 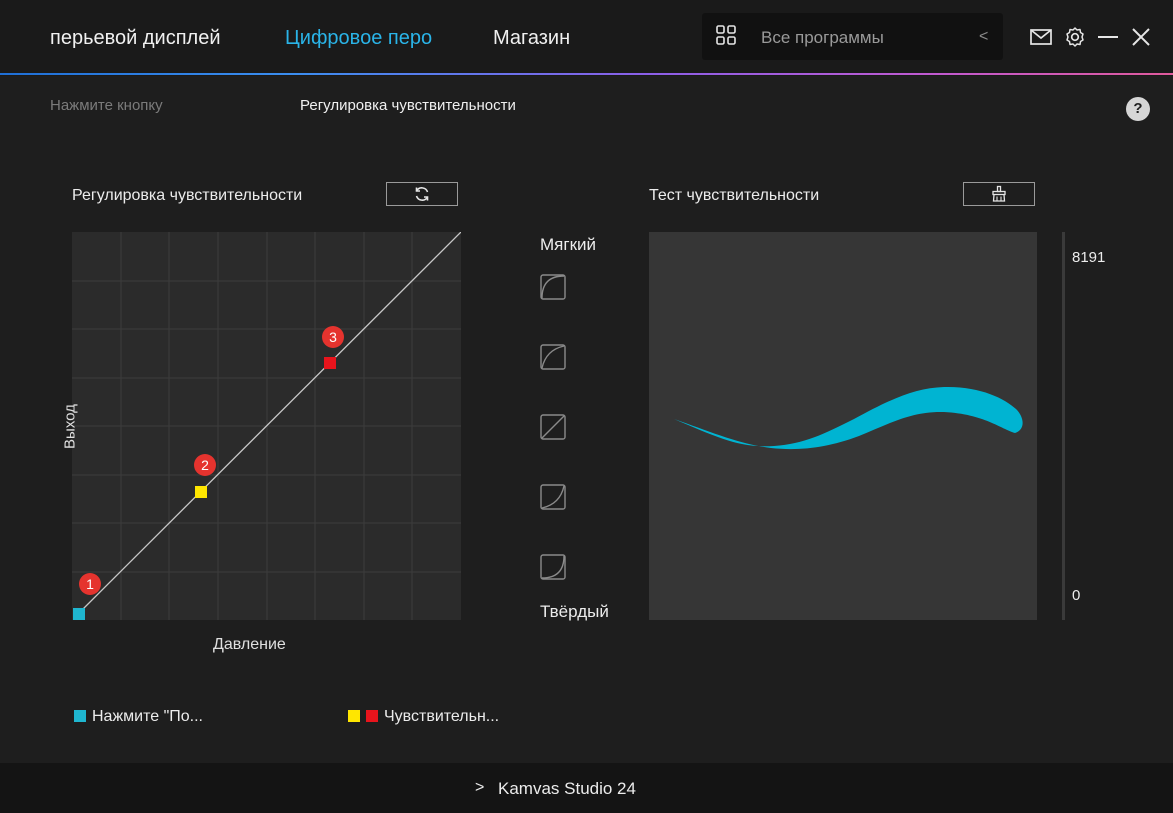 What do you see at coordinates (372, 716) in the screenshot?
I see `legend-swatch-red` at bounding box center [372, 716].